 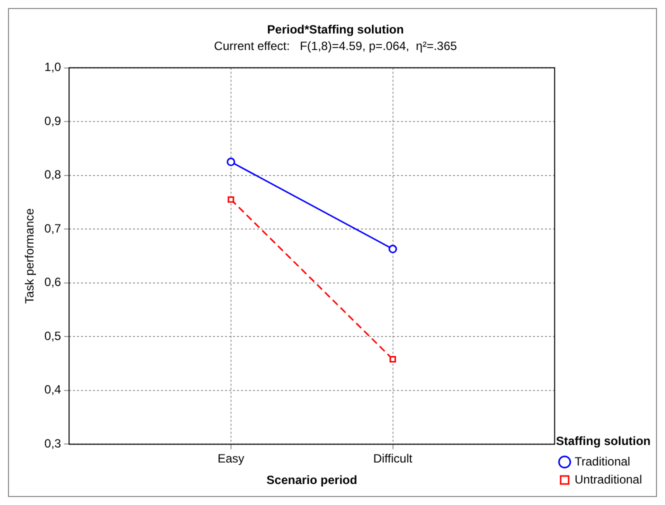 What do you see at coordinates (335, 29) in the screenshot?
I see `chart-title: Period*Staffing solution` at bounding box center [335, 29].